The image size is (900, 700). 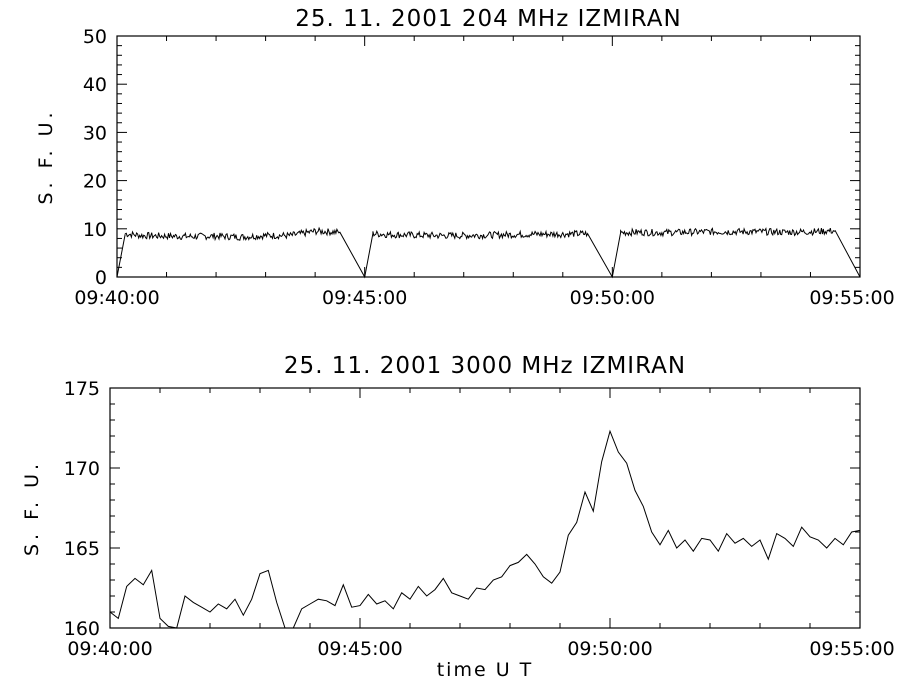 I want to click on chart-title: 25. 11. 2001 3000 MHz IZMIRAN, so click(x=485, y=366).